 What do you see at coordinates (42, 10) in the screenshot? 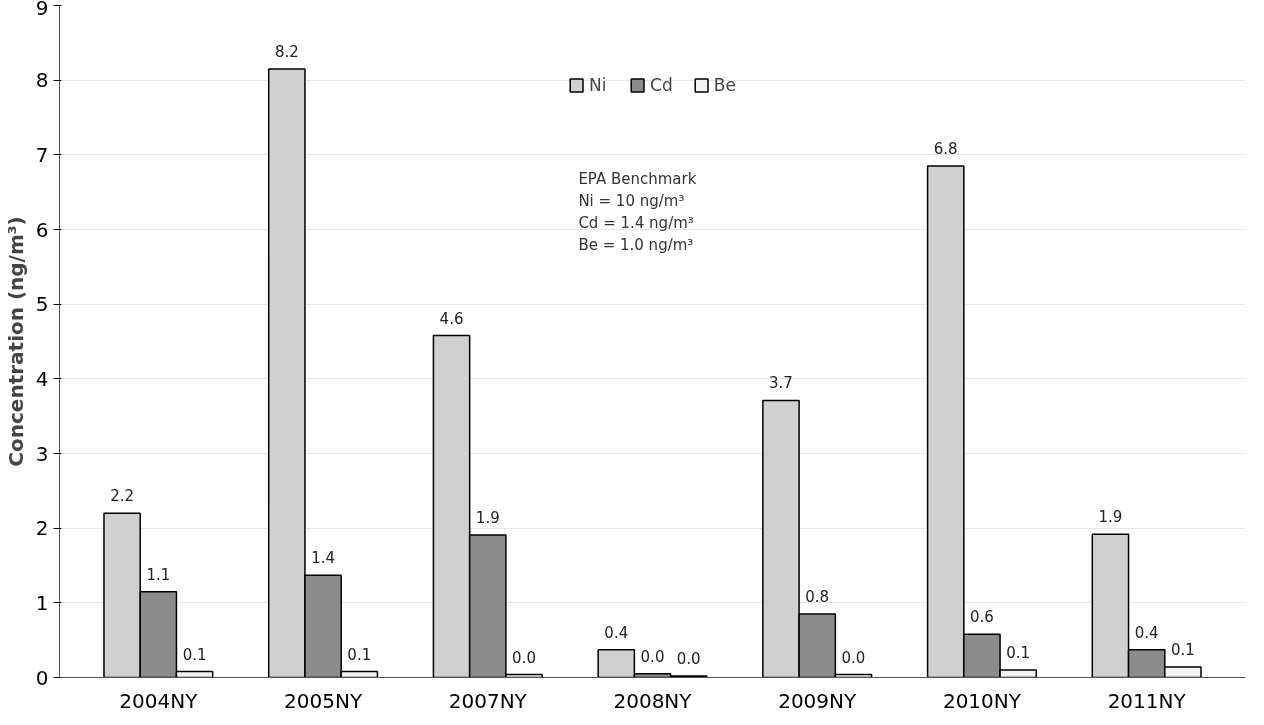
I see `y-tick-label: 9` at bounding box center [42, 10].